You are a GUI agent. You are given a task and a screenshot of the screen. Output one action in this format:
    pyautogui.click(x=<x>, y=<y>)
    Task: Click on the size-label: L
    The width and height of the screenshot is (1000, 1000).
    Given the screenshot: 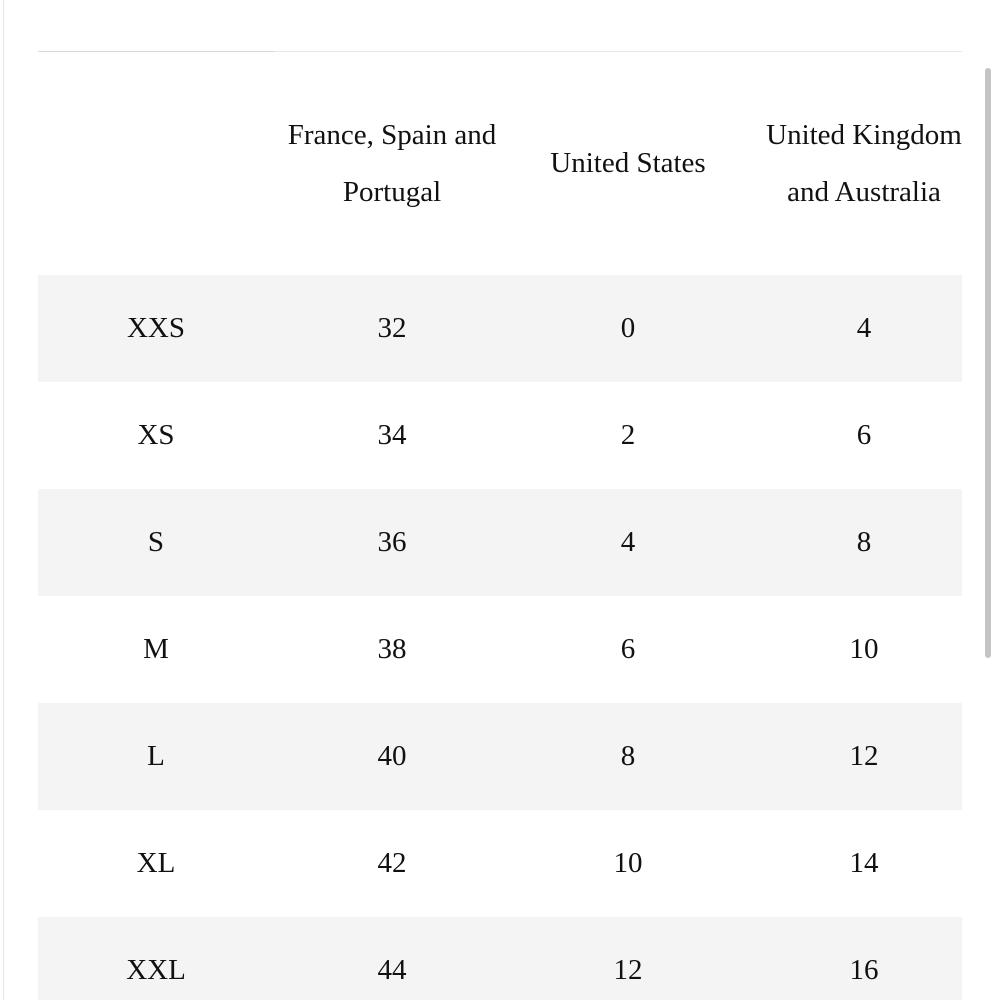 What is the action you would take?
    pyautogui.click(x=156, y=756)
    